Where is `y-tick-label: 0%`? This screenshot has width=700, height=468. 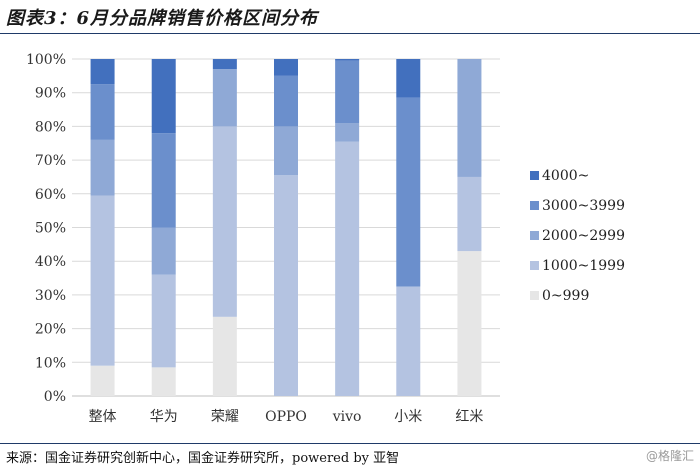 y-tick-label: 0% is located at coordinates (55, 397).